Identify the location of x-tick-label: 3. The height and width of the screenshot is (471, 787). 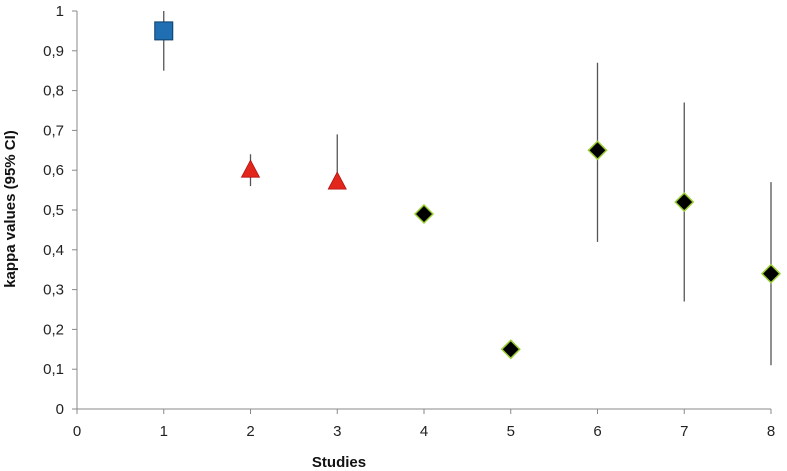
(337, 431).